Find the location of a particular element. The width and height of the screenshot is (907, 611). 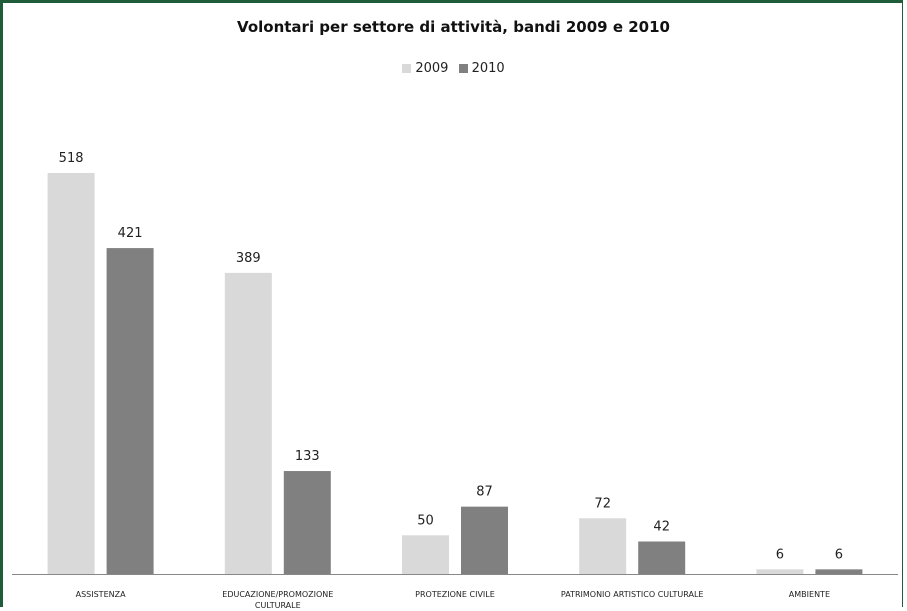

category-label-1: EDUCAZIONE/PROMOZIONE is located at coordinates (277, 594).